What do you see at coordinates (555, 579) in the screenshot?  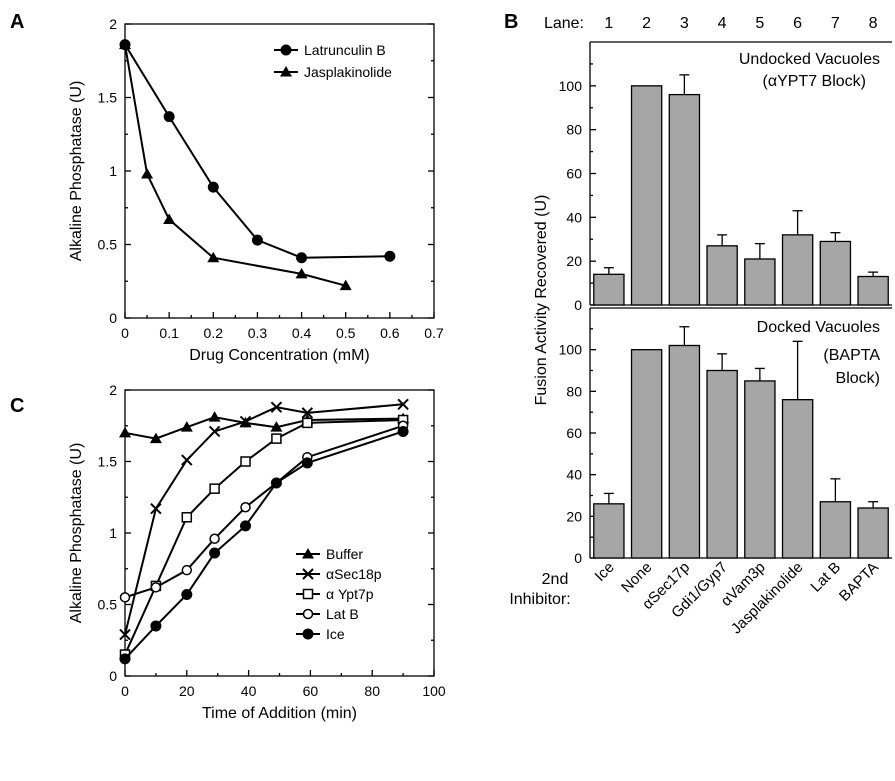 I see `row-label-line-1: 2nd` at bounding box center [555, 579].